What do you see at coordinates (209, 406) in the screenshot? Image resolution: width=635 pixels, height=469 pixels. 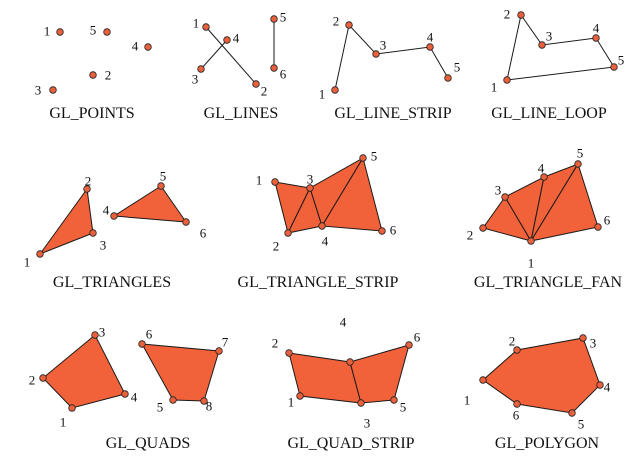 I see `vertex-label: 8` at bounding box center [209, 406].